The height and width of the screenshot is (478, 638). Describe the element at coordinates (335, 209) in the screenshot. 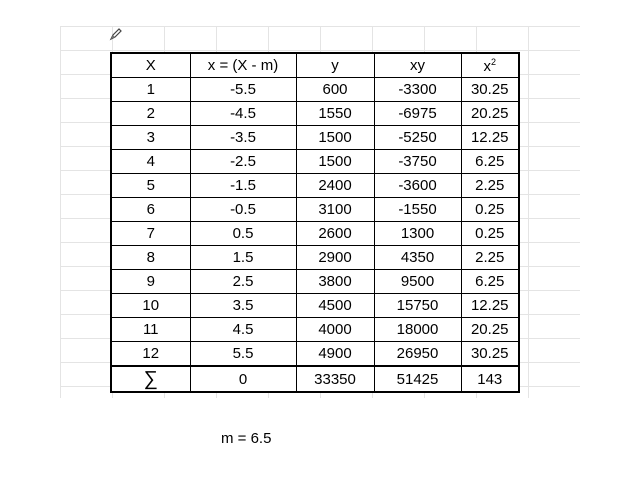

I see `cell-y: 3100` at that location.